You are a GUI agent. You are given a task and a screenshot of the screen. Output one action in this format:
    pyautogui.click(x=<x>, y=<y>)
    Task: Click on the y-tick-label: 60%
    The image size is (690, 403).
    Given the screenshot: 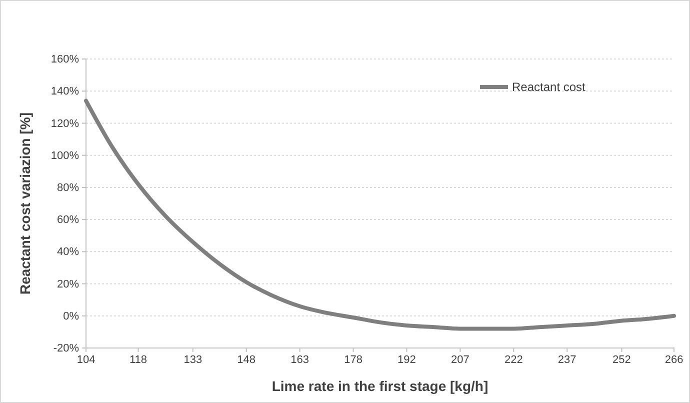 What is the action you would take?
    pyautogui.click(x=68, y=220)
    